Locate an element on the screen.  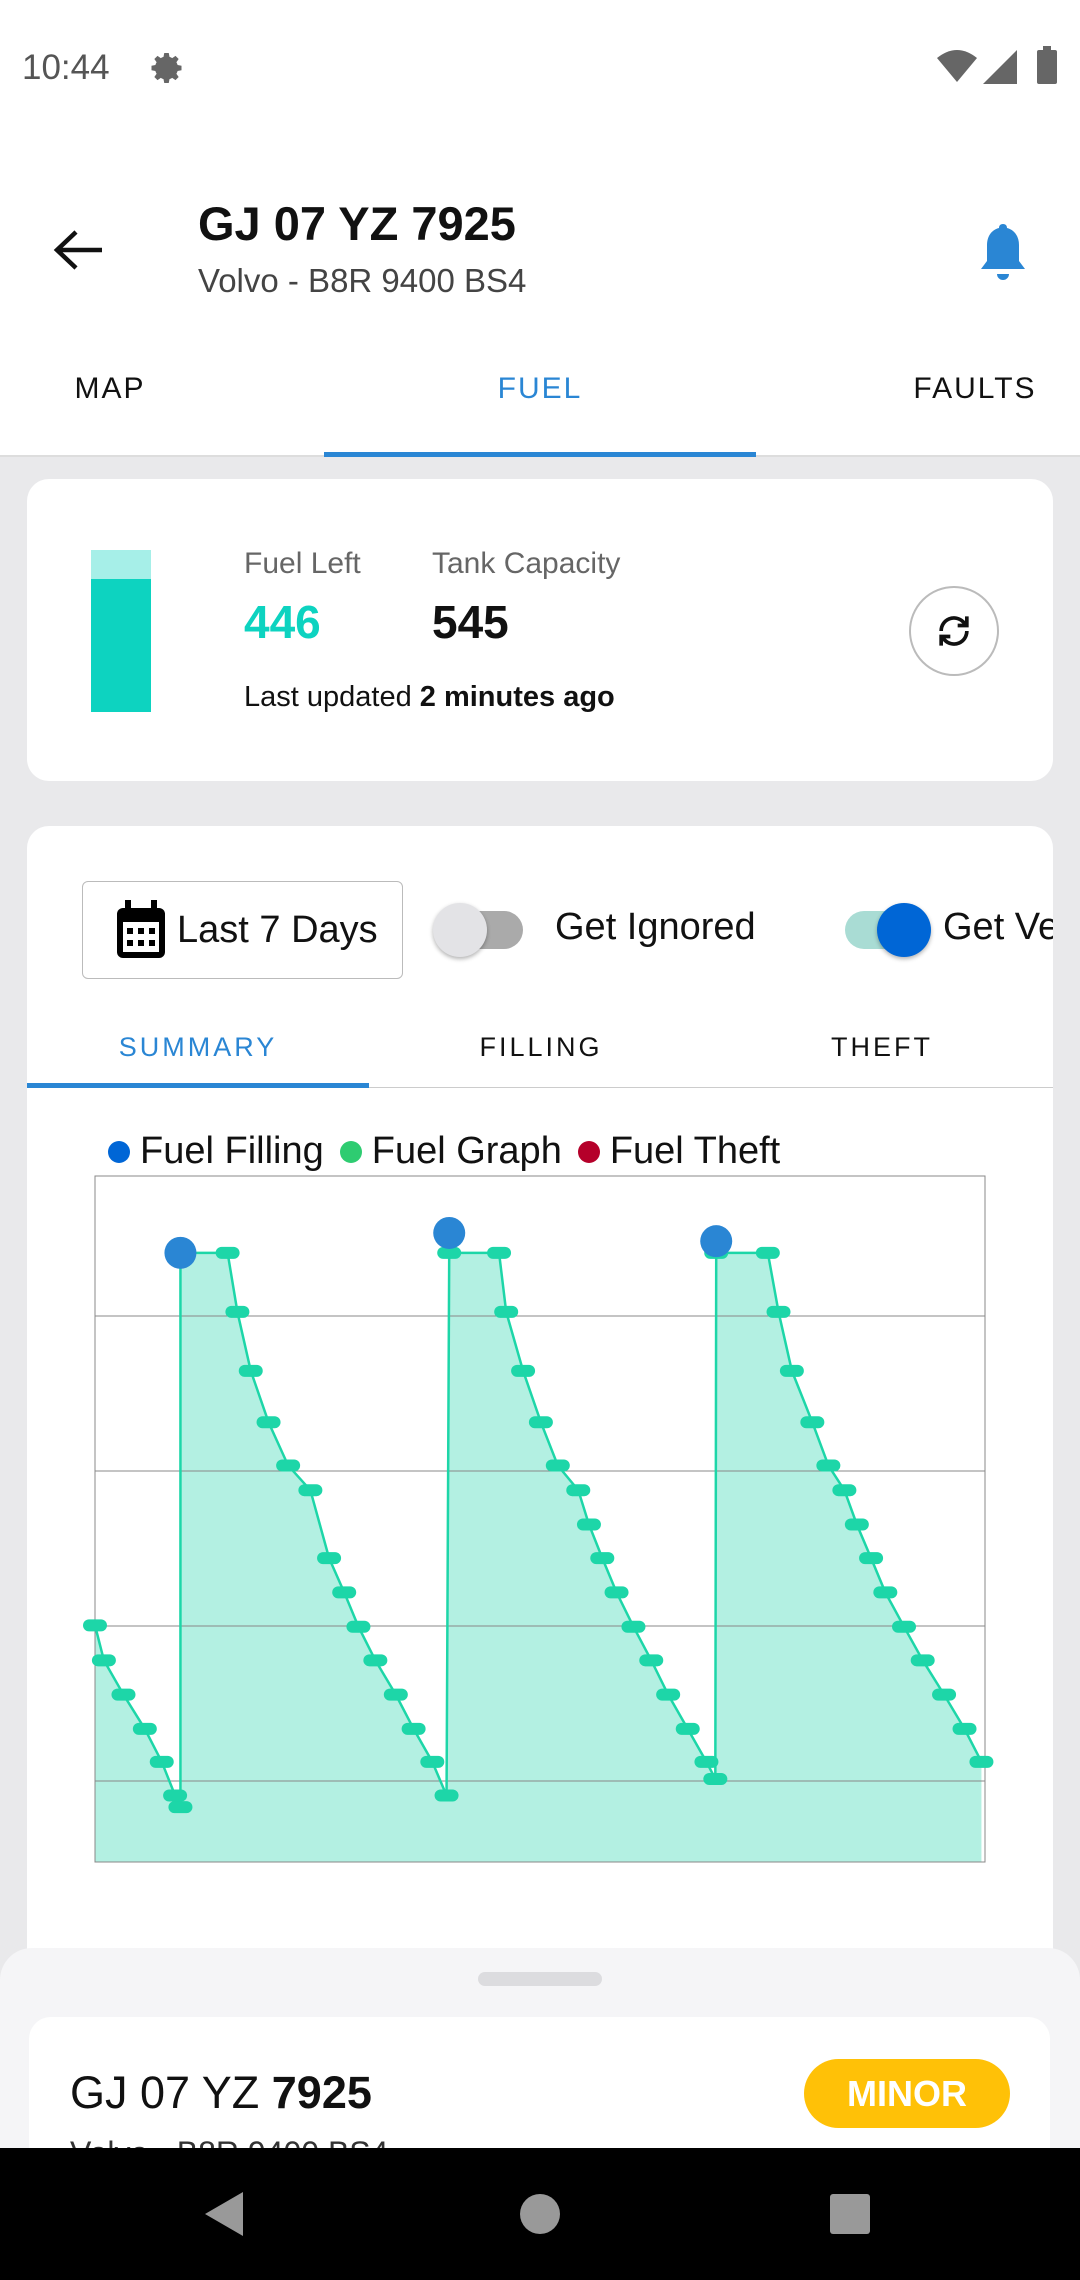
toggle-get-ignored is located at coordinates (478, 930).